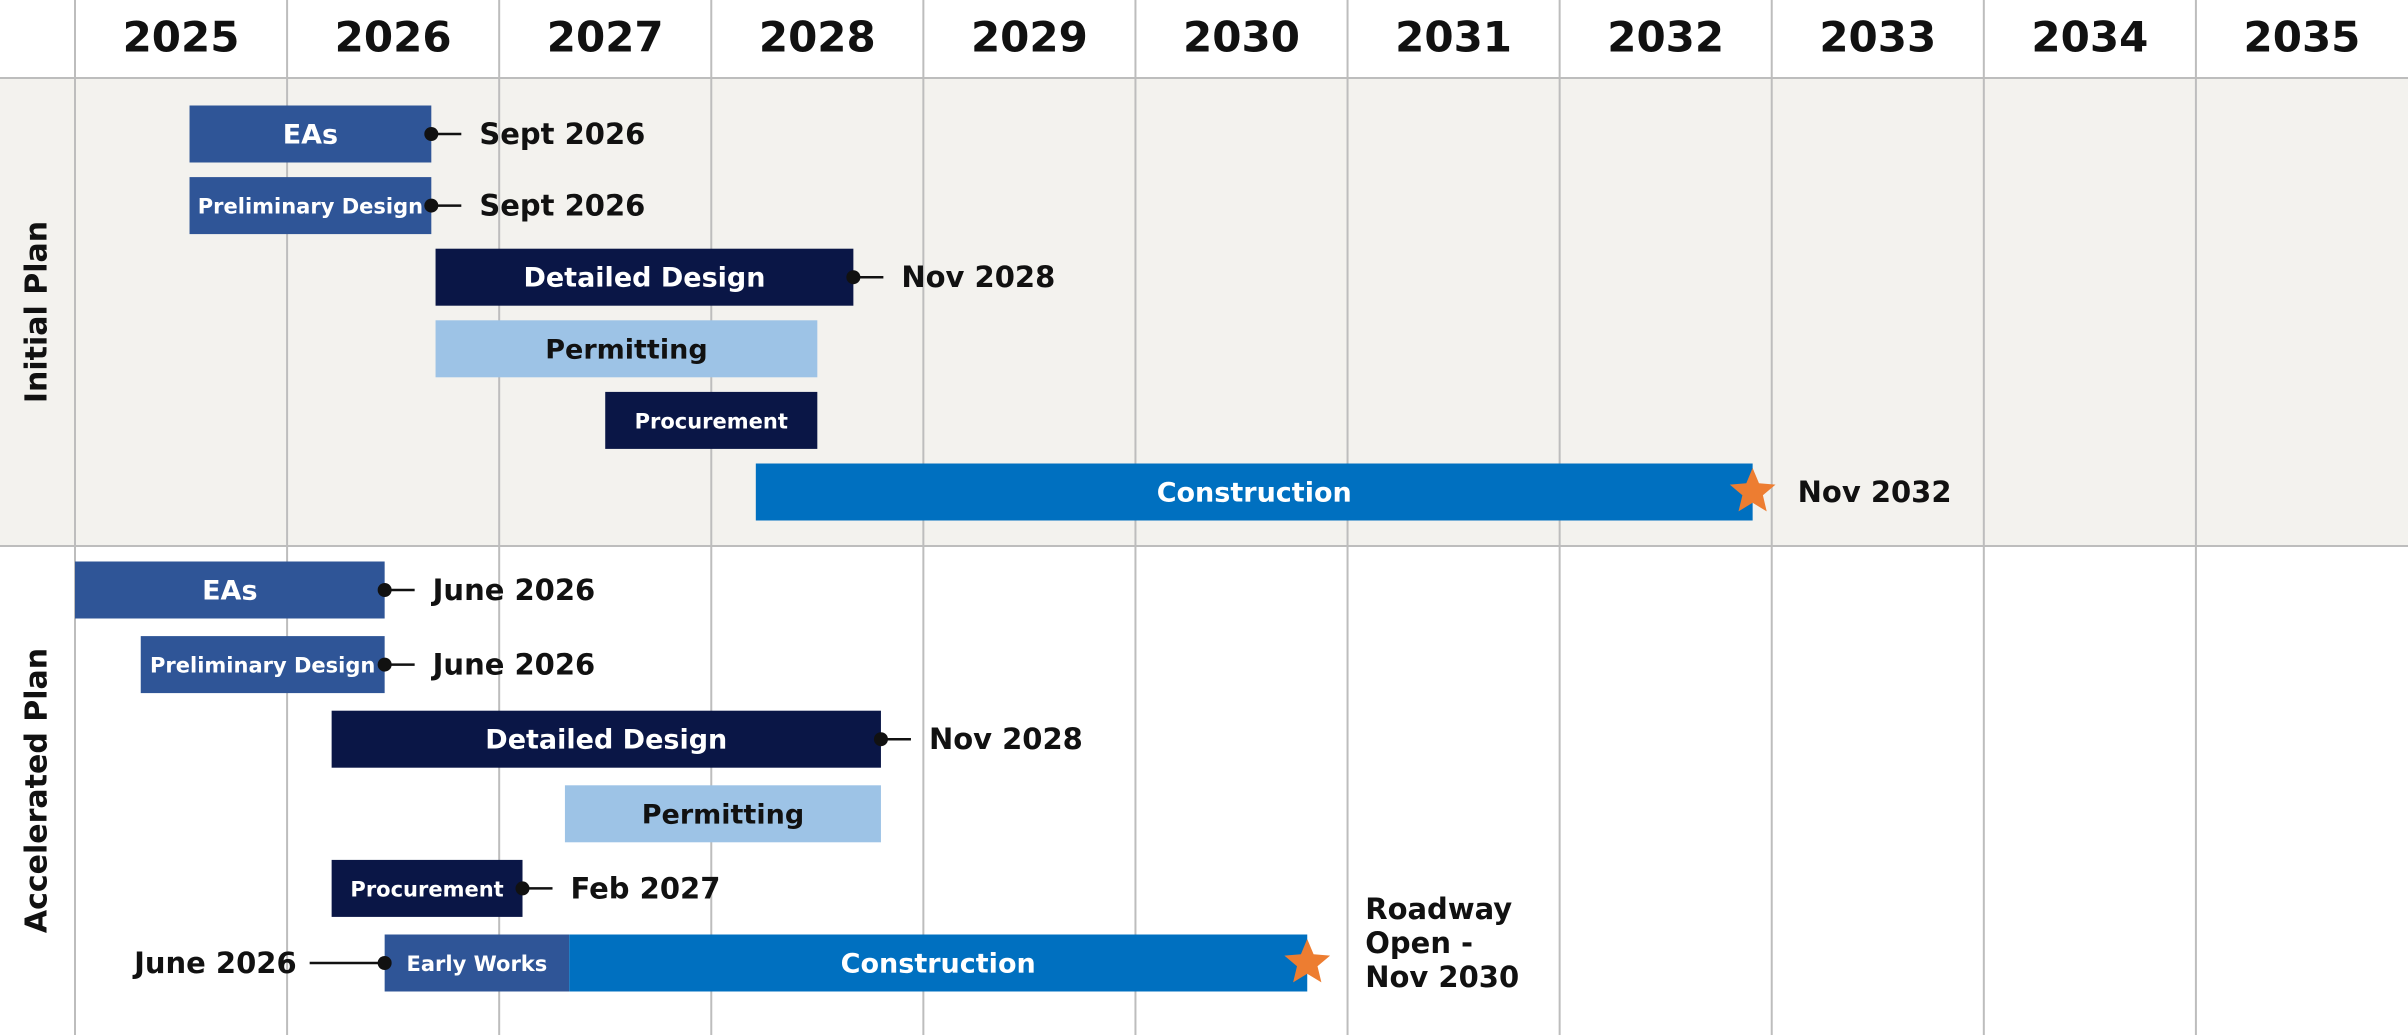  What do you see at coordinates (1875, 492) in the screenshot?
I see `date-label: Nov 2032` at bounding box center [1875, 492].